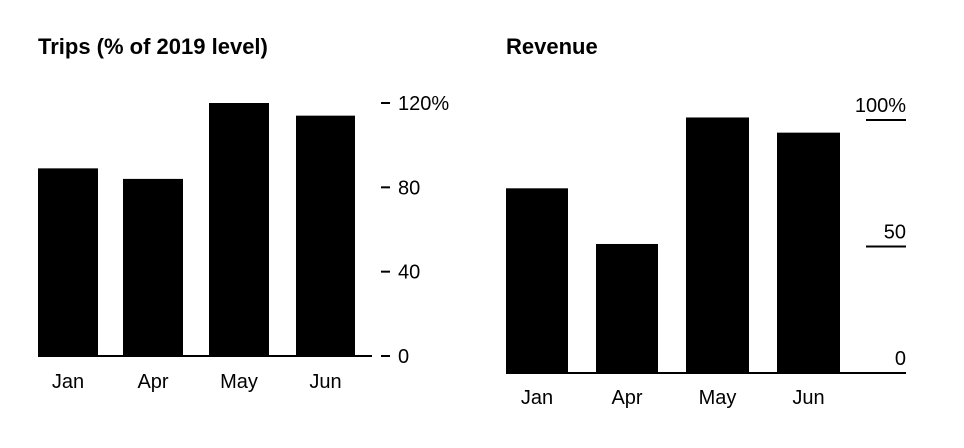  Describe the element at coordinates (717, 245) in the screenshot. I see `revenue-bar-may` at that location.